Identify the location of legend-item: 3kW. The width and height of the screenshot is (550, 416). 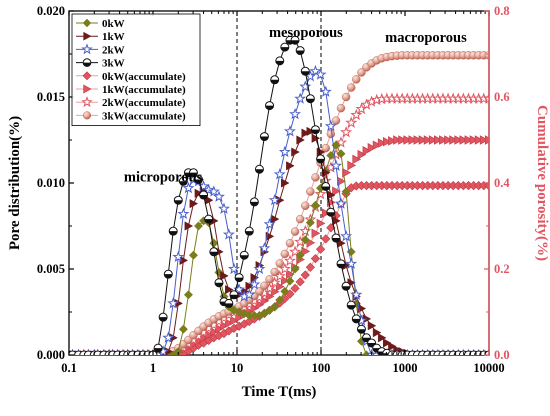
(100, 64).